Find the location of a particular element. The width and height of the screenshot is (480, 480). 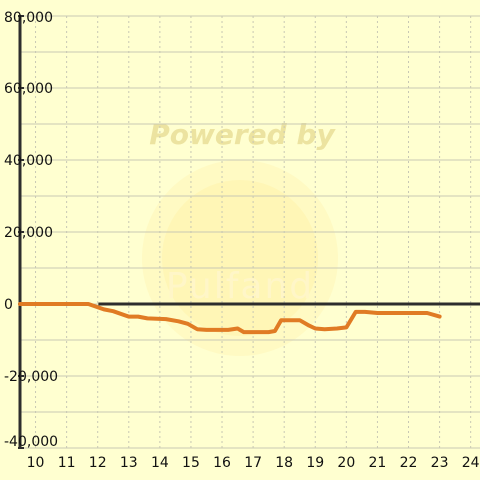

y-tick-label: 20,000 is located at coordinates (28, 233).